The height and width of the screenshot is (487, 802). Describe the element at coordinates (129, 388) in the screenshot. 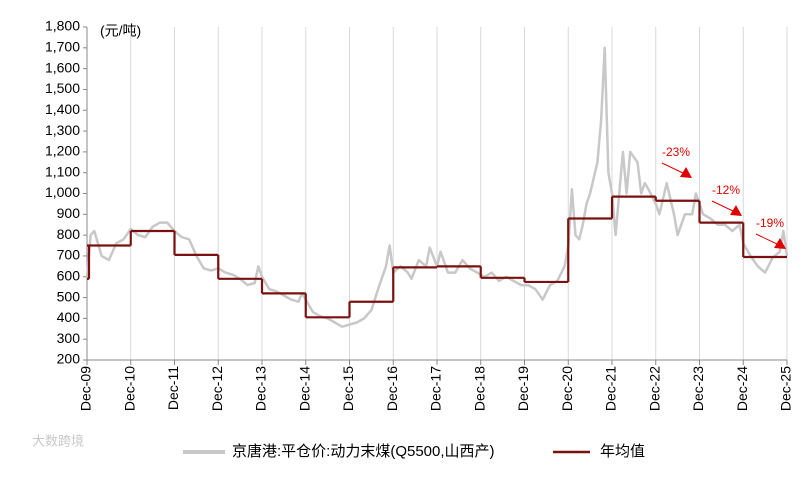

I see `x-tick-label: Dec-10` at that location.